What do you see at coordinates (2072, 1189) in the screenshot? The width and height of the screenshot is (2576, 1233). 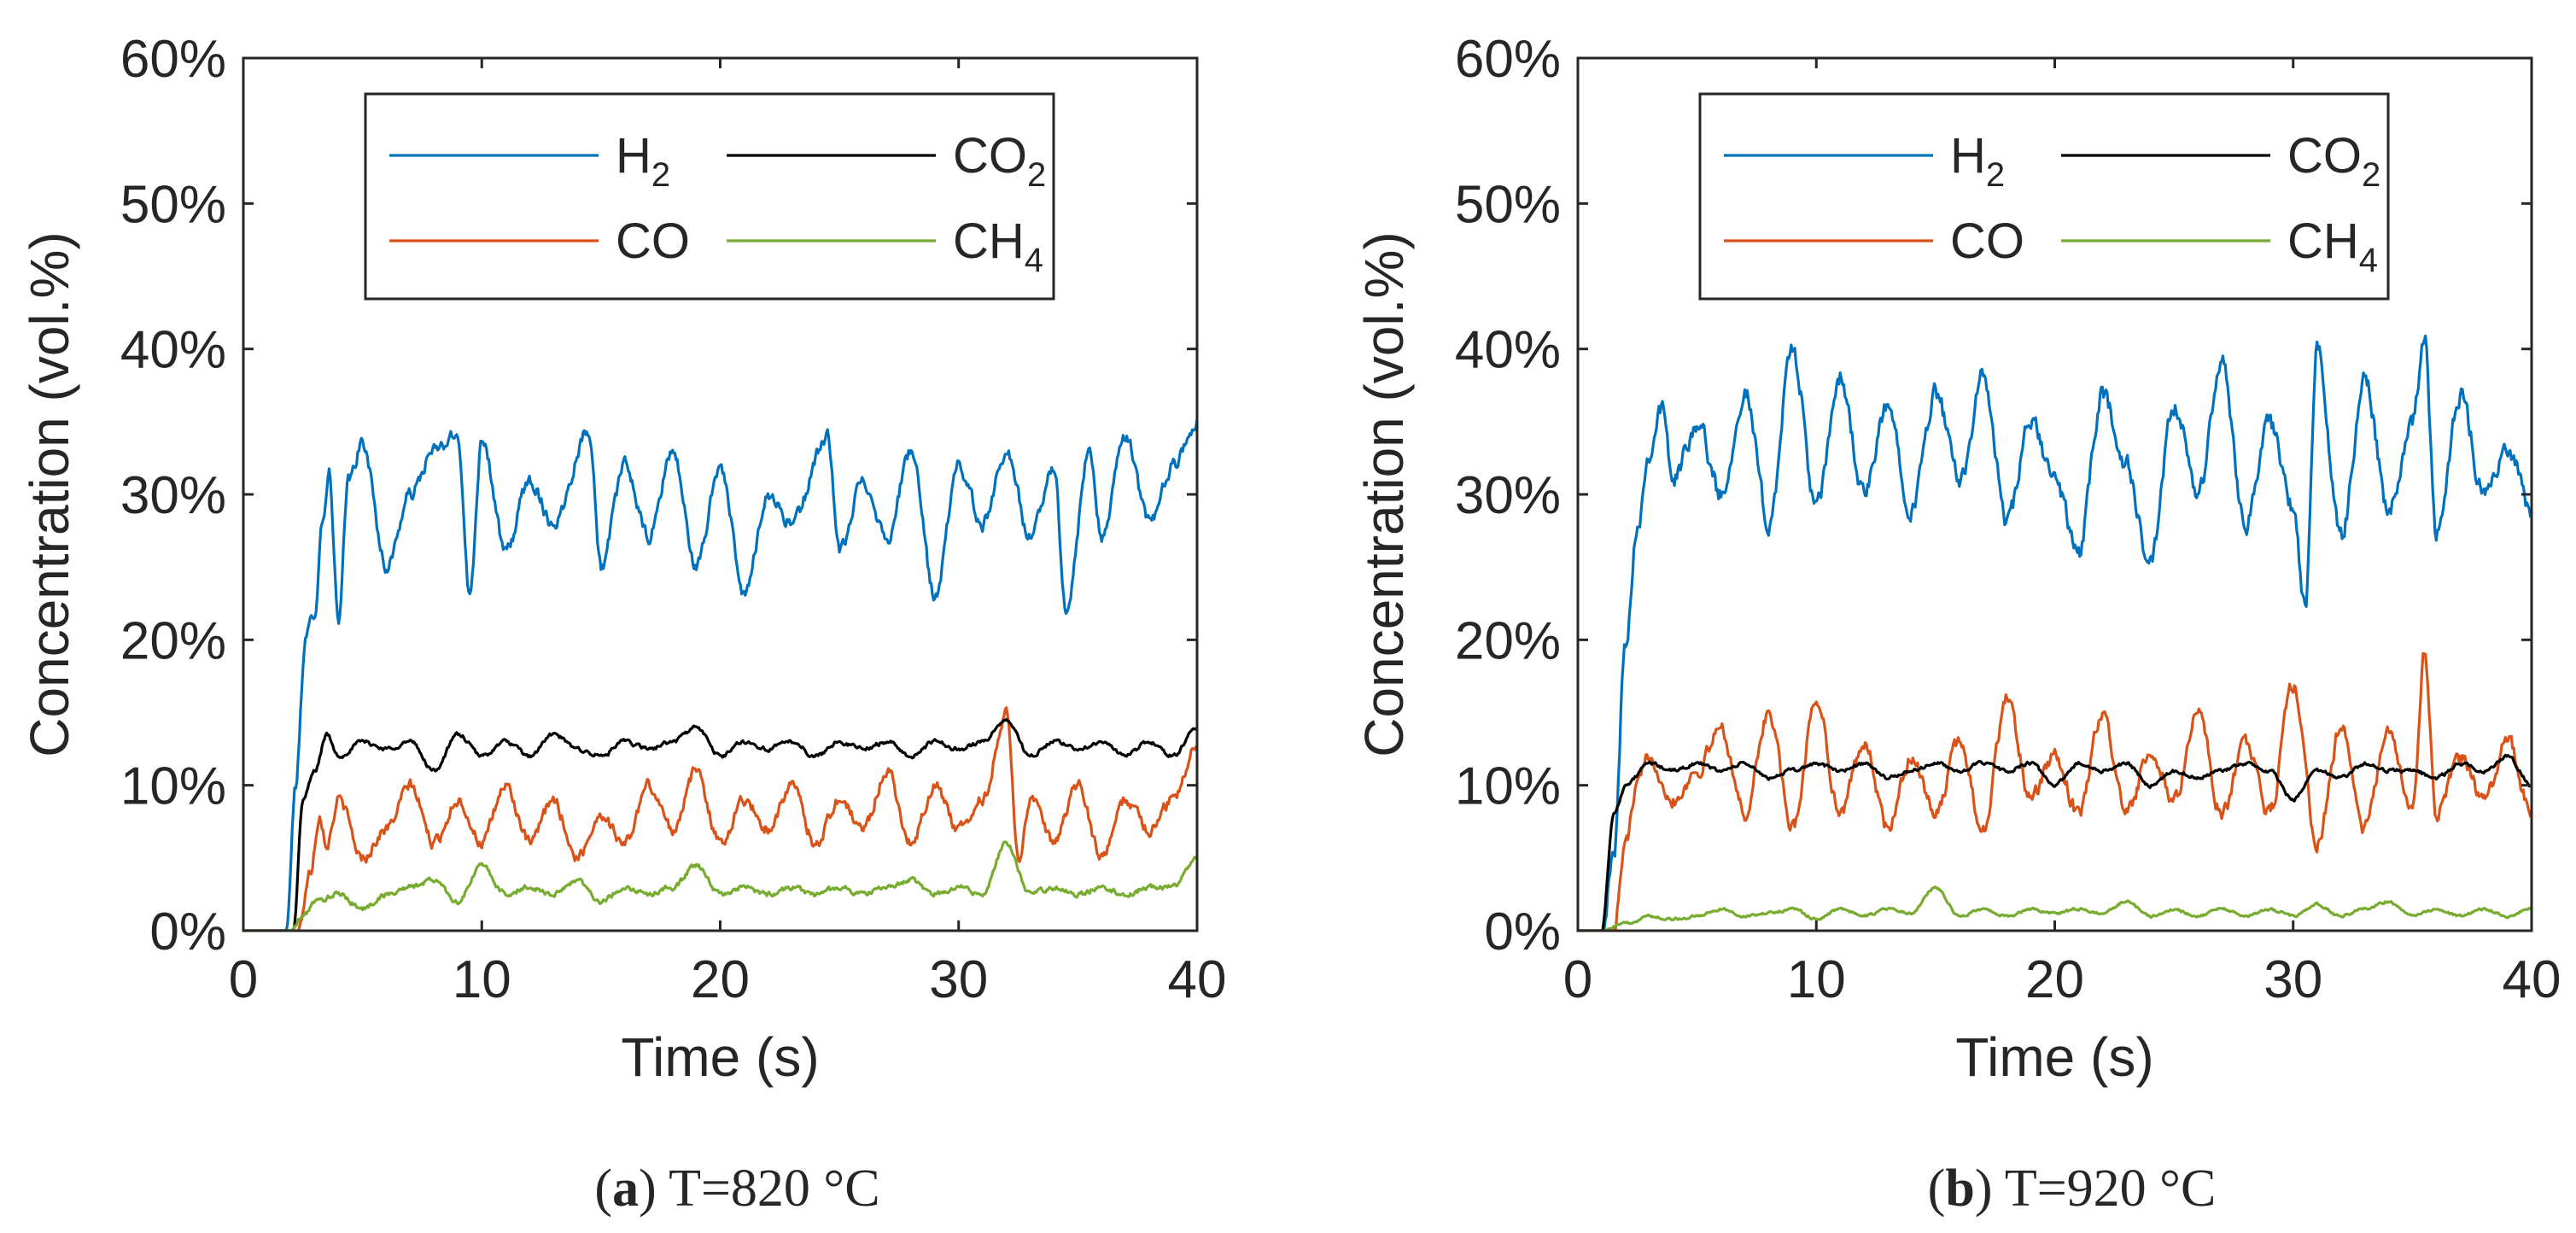 I see `panel-caption-b: (b) T=920 °C` at bounding box center [2072, 1189].